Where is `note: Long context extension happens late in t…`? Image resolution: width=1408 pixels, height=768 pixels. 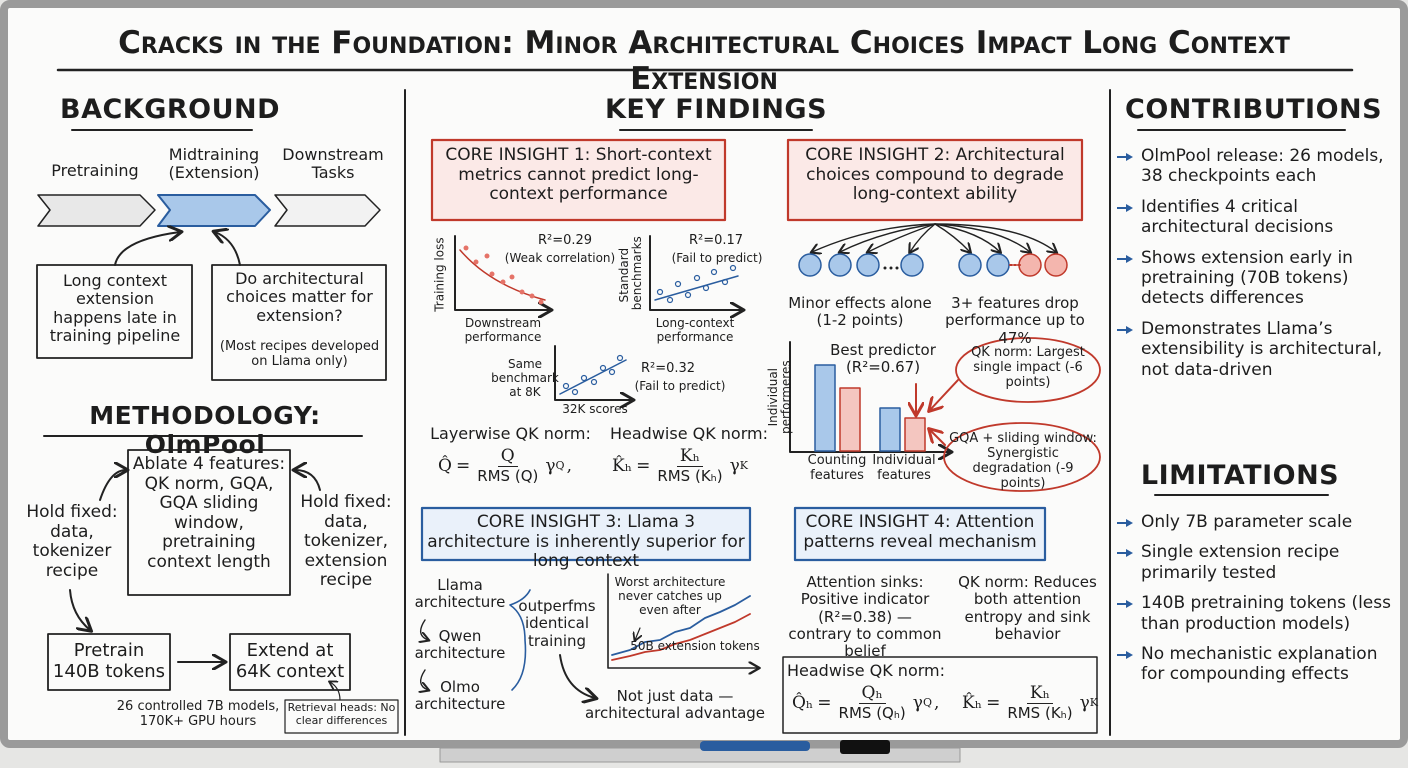 note: Long context extension happens late in t… is located at coordinates (115, 308).